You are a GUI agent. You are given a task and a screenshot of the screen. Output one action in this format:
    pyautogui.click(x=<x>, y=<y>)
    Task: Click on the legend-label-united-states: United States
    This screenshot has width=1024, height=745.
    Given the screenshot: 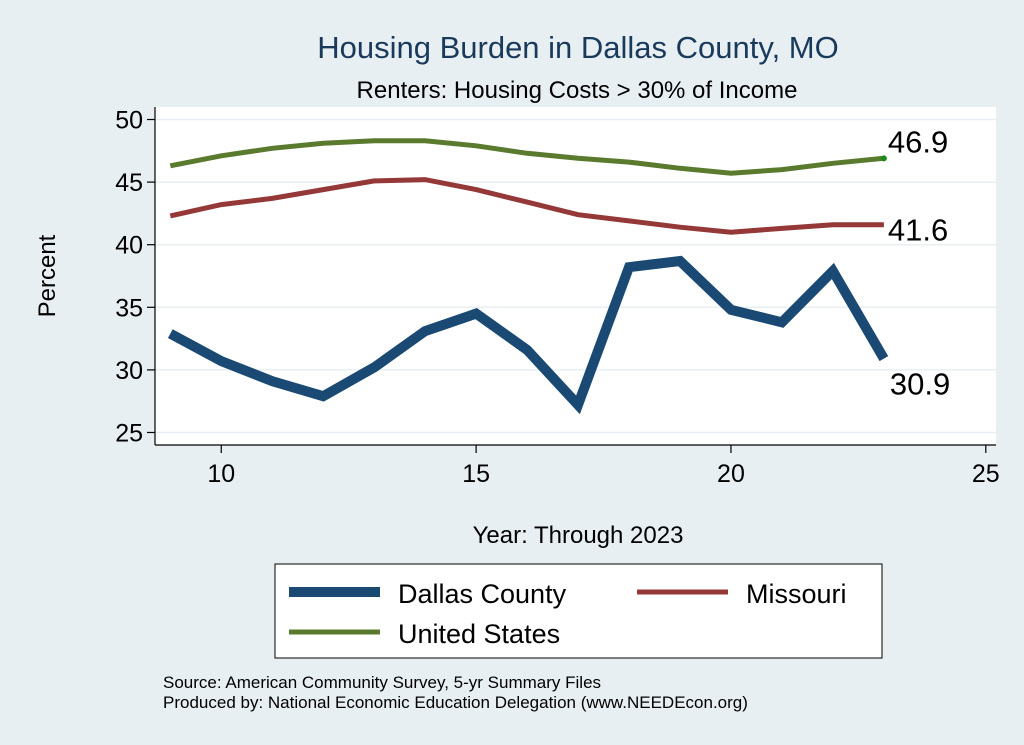 What is the action you would take?
    pyautogui.click(x=479, y=634)
    